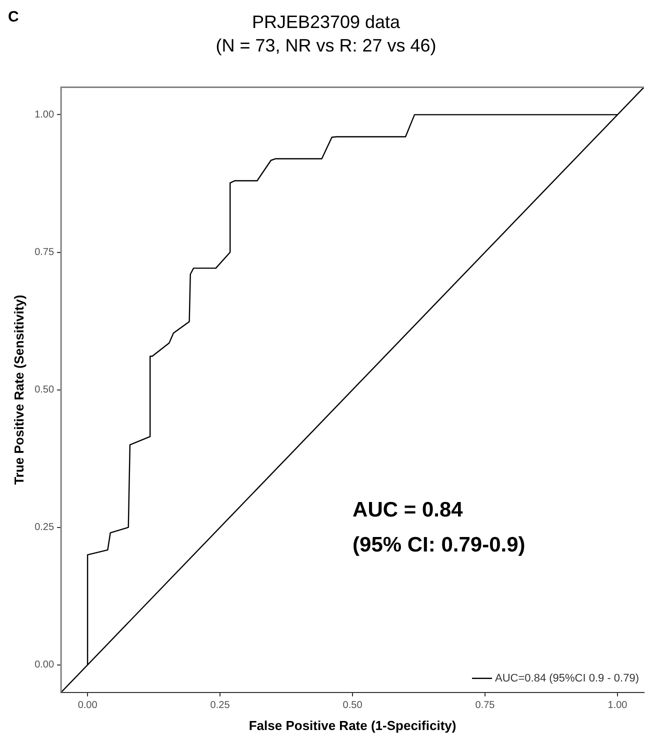 This screenshot has height=752, width=645. Describe the element at coordinates (352, 706) in the screenshot. I see `x-tick-label: 0.50` at that location.